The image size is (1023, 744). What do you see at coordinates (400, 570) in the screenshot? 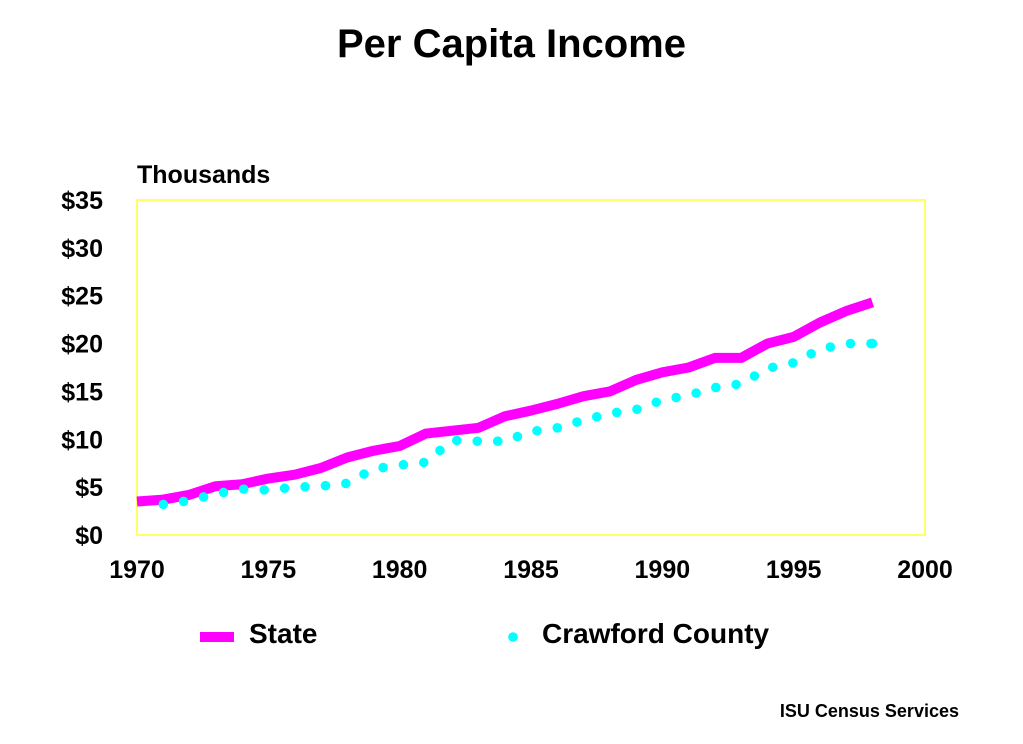
I see `x-tick-label: 1980` at bounding box center [400, 570].